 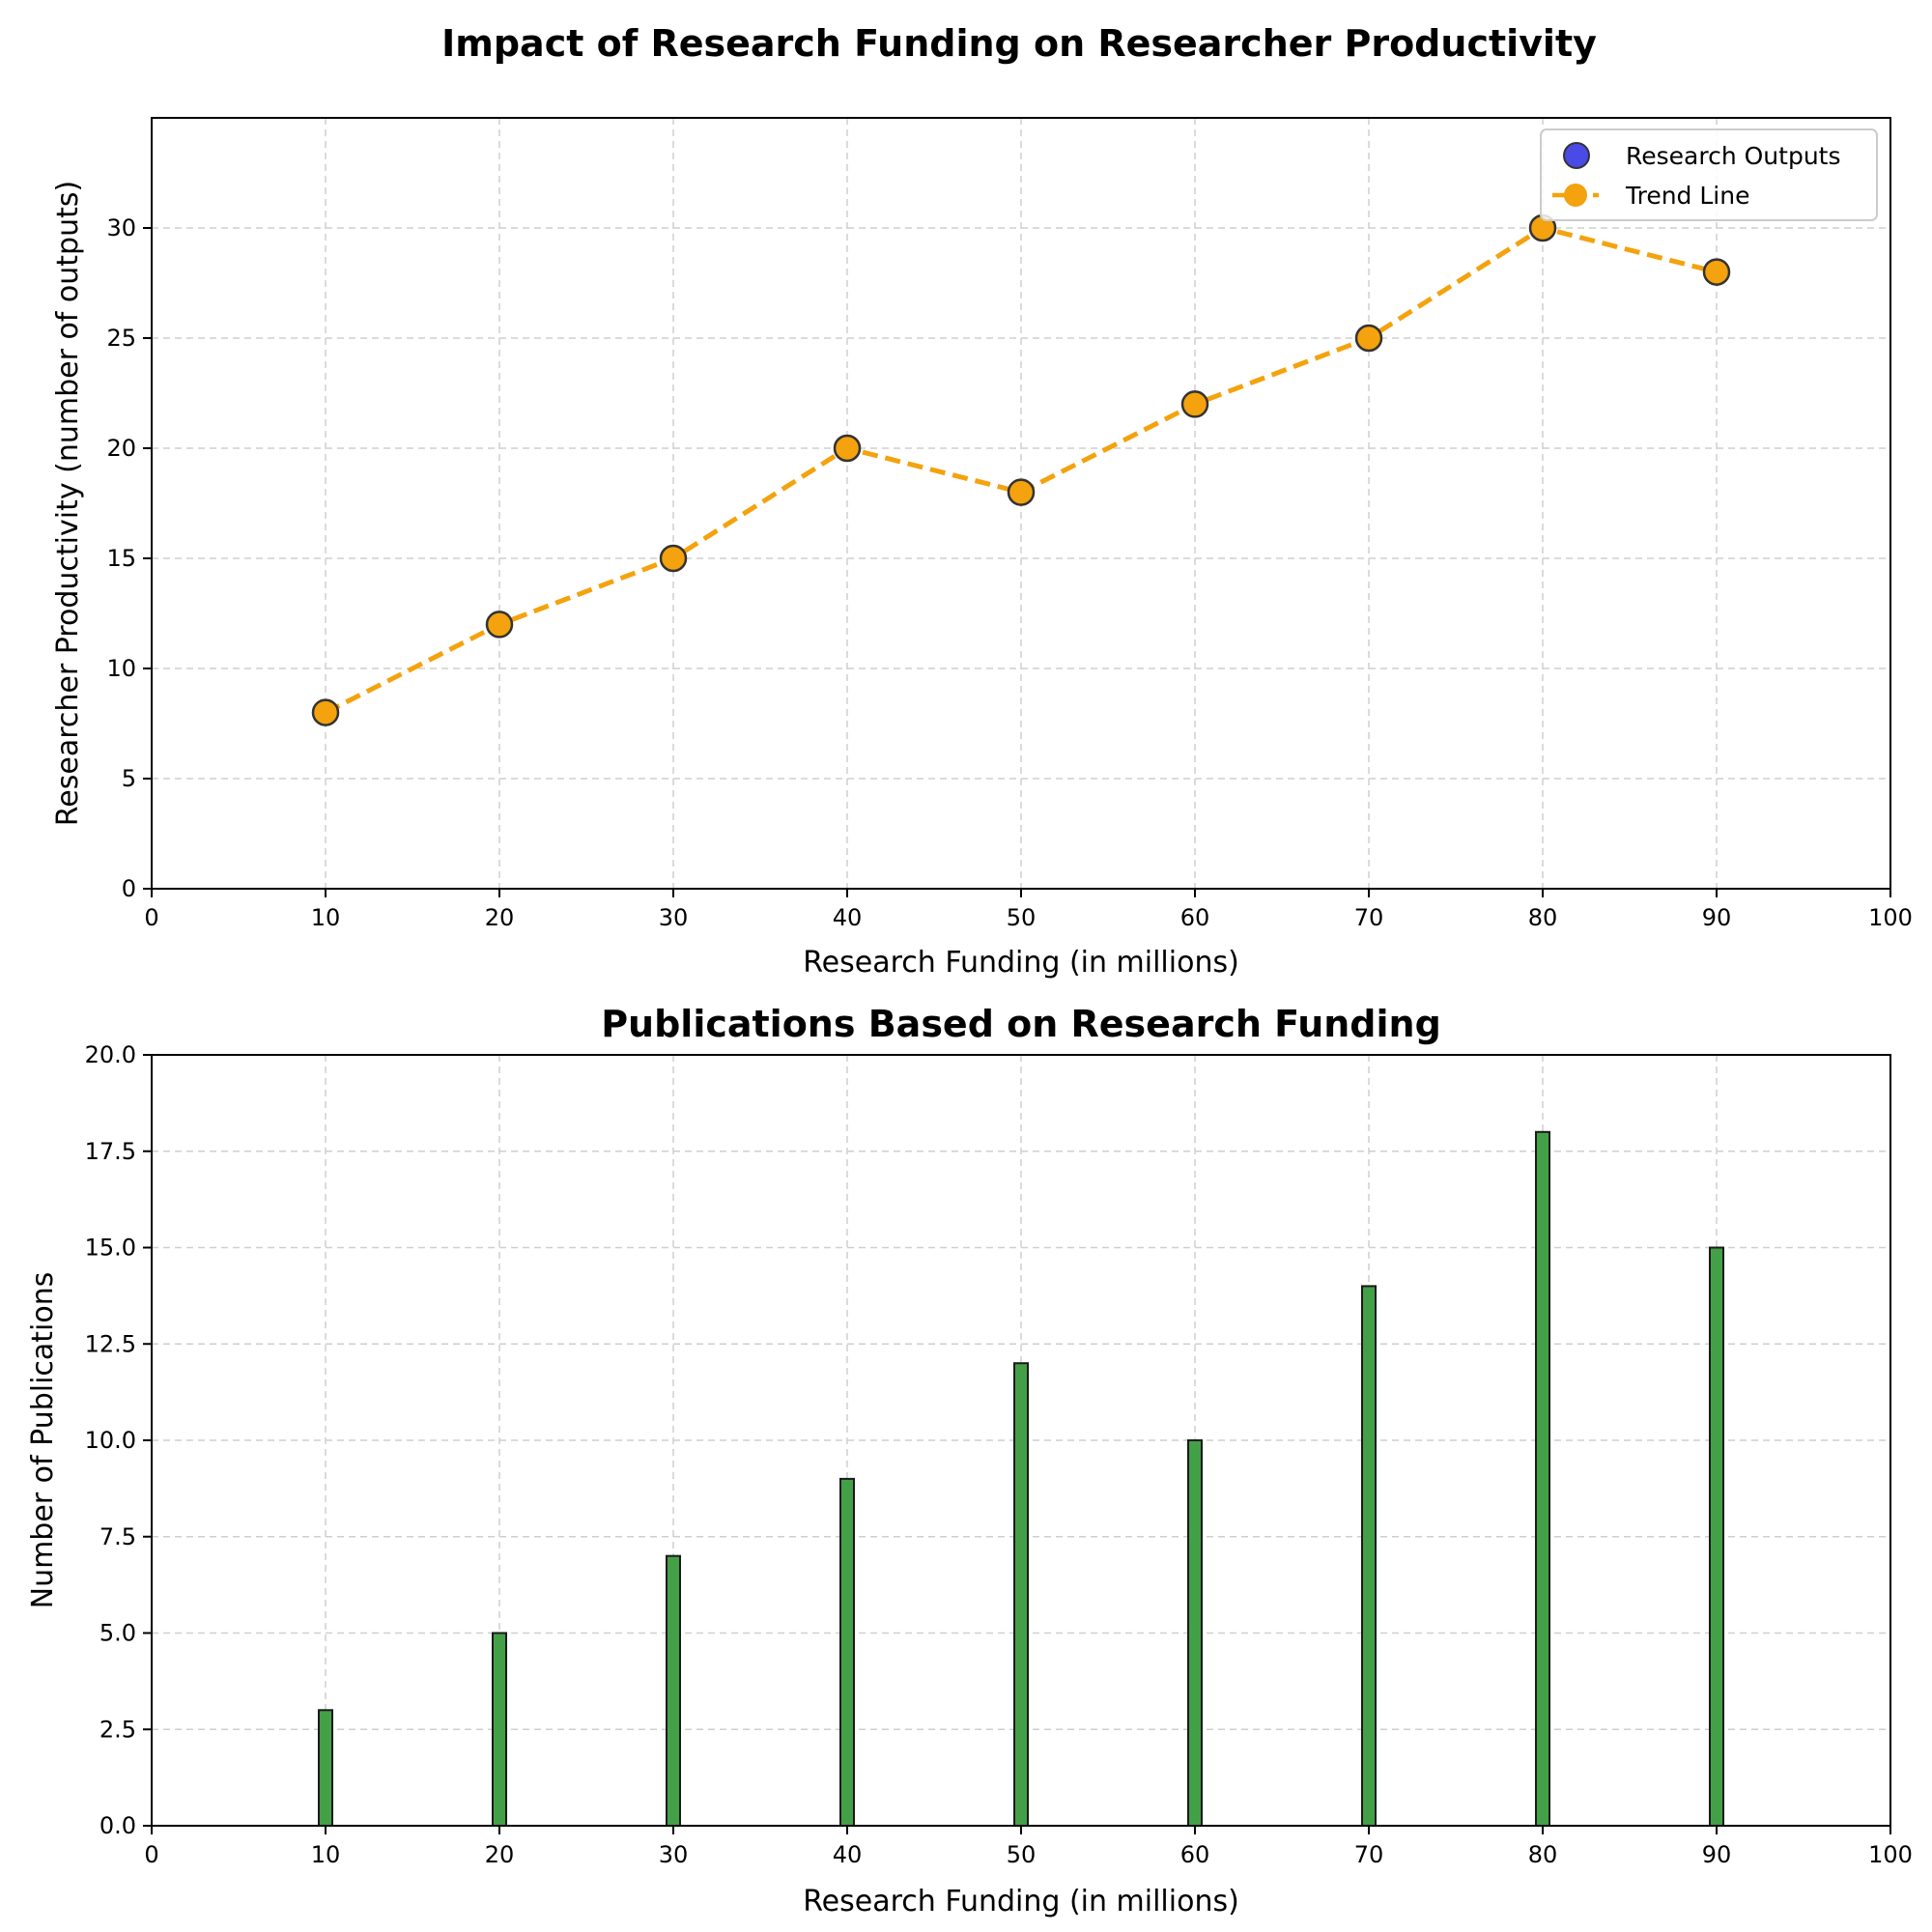 I want to click on y-tick-label: 0.0, so click(x=117, y=1825).